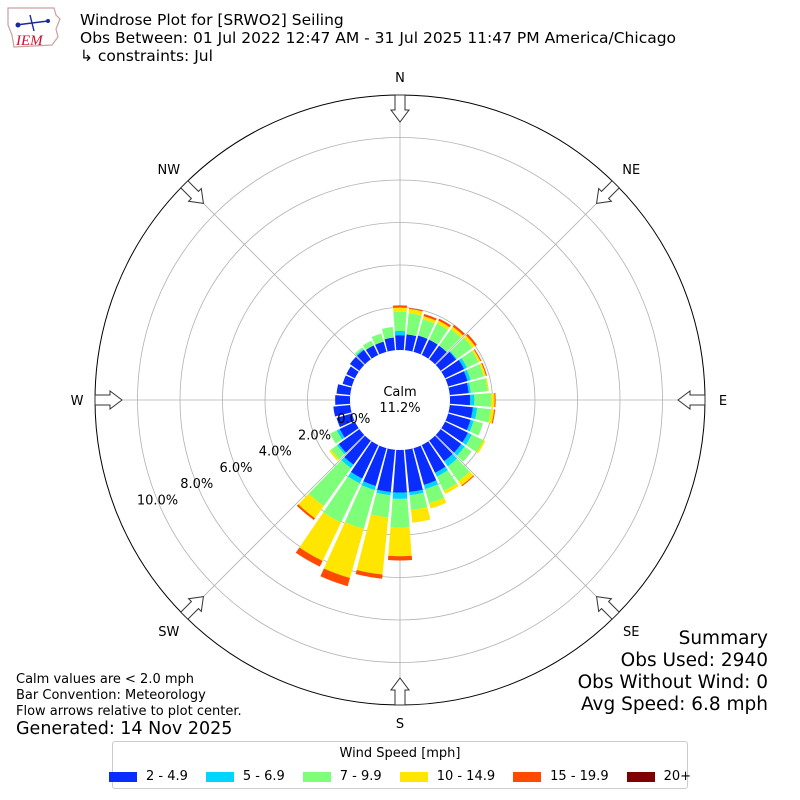  I want to click on iem-logo-text: IEM, so click(29, 41).